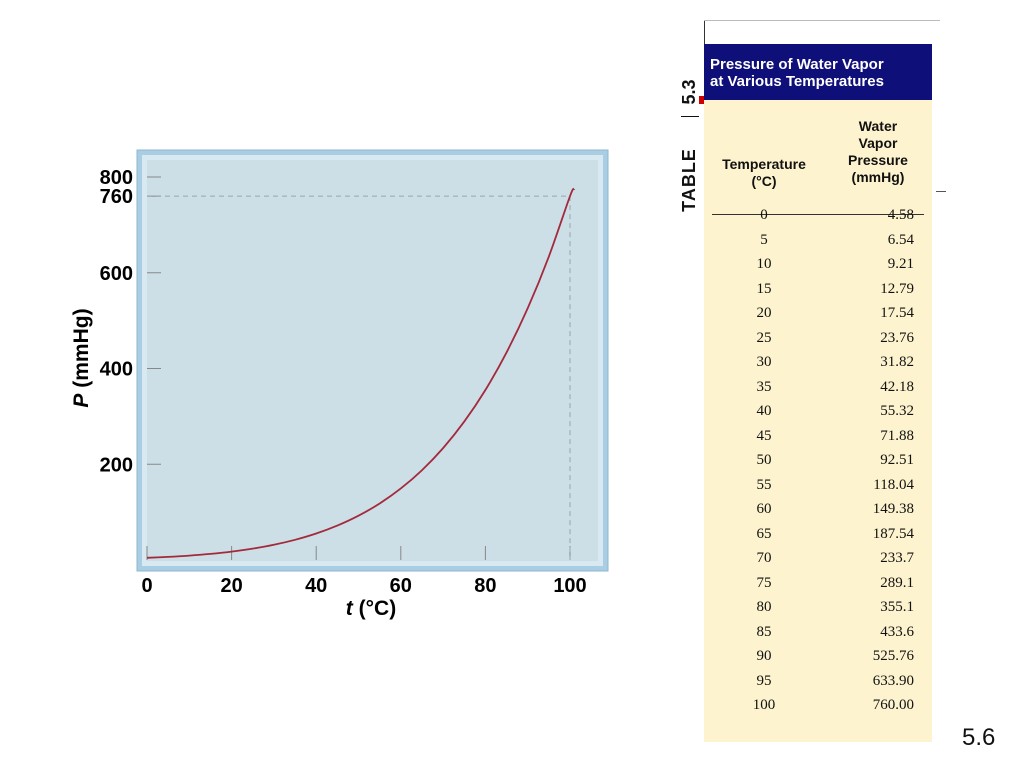 This screenshot has width=1024, height=768. Describe the element at coordinates (941, 191) in the screenshot. I see `table-right-tick` at that location.